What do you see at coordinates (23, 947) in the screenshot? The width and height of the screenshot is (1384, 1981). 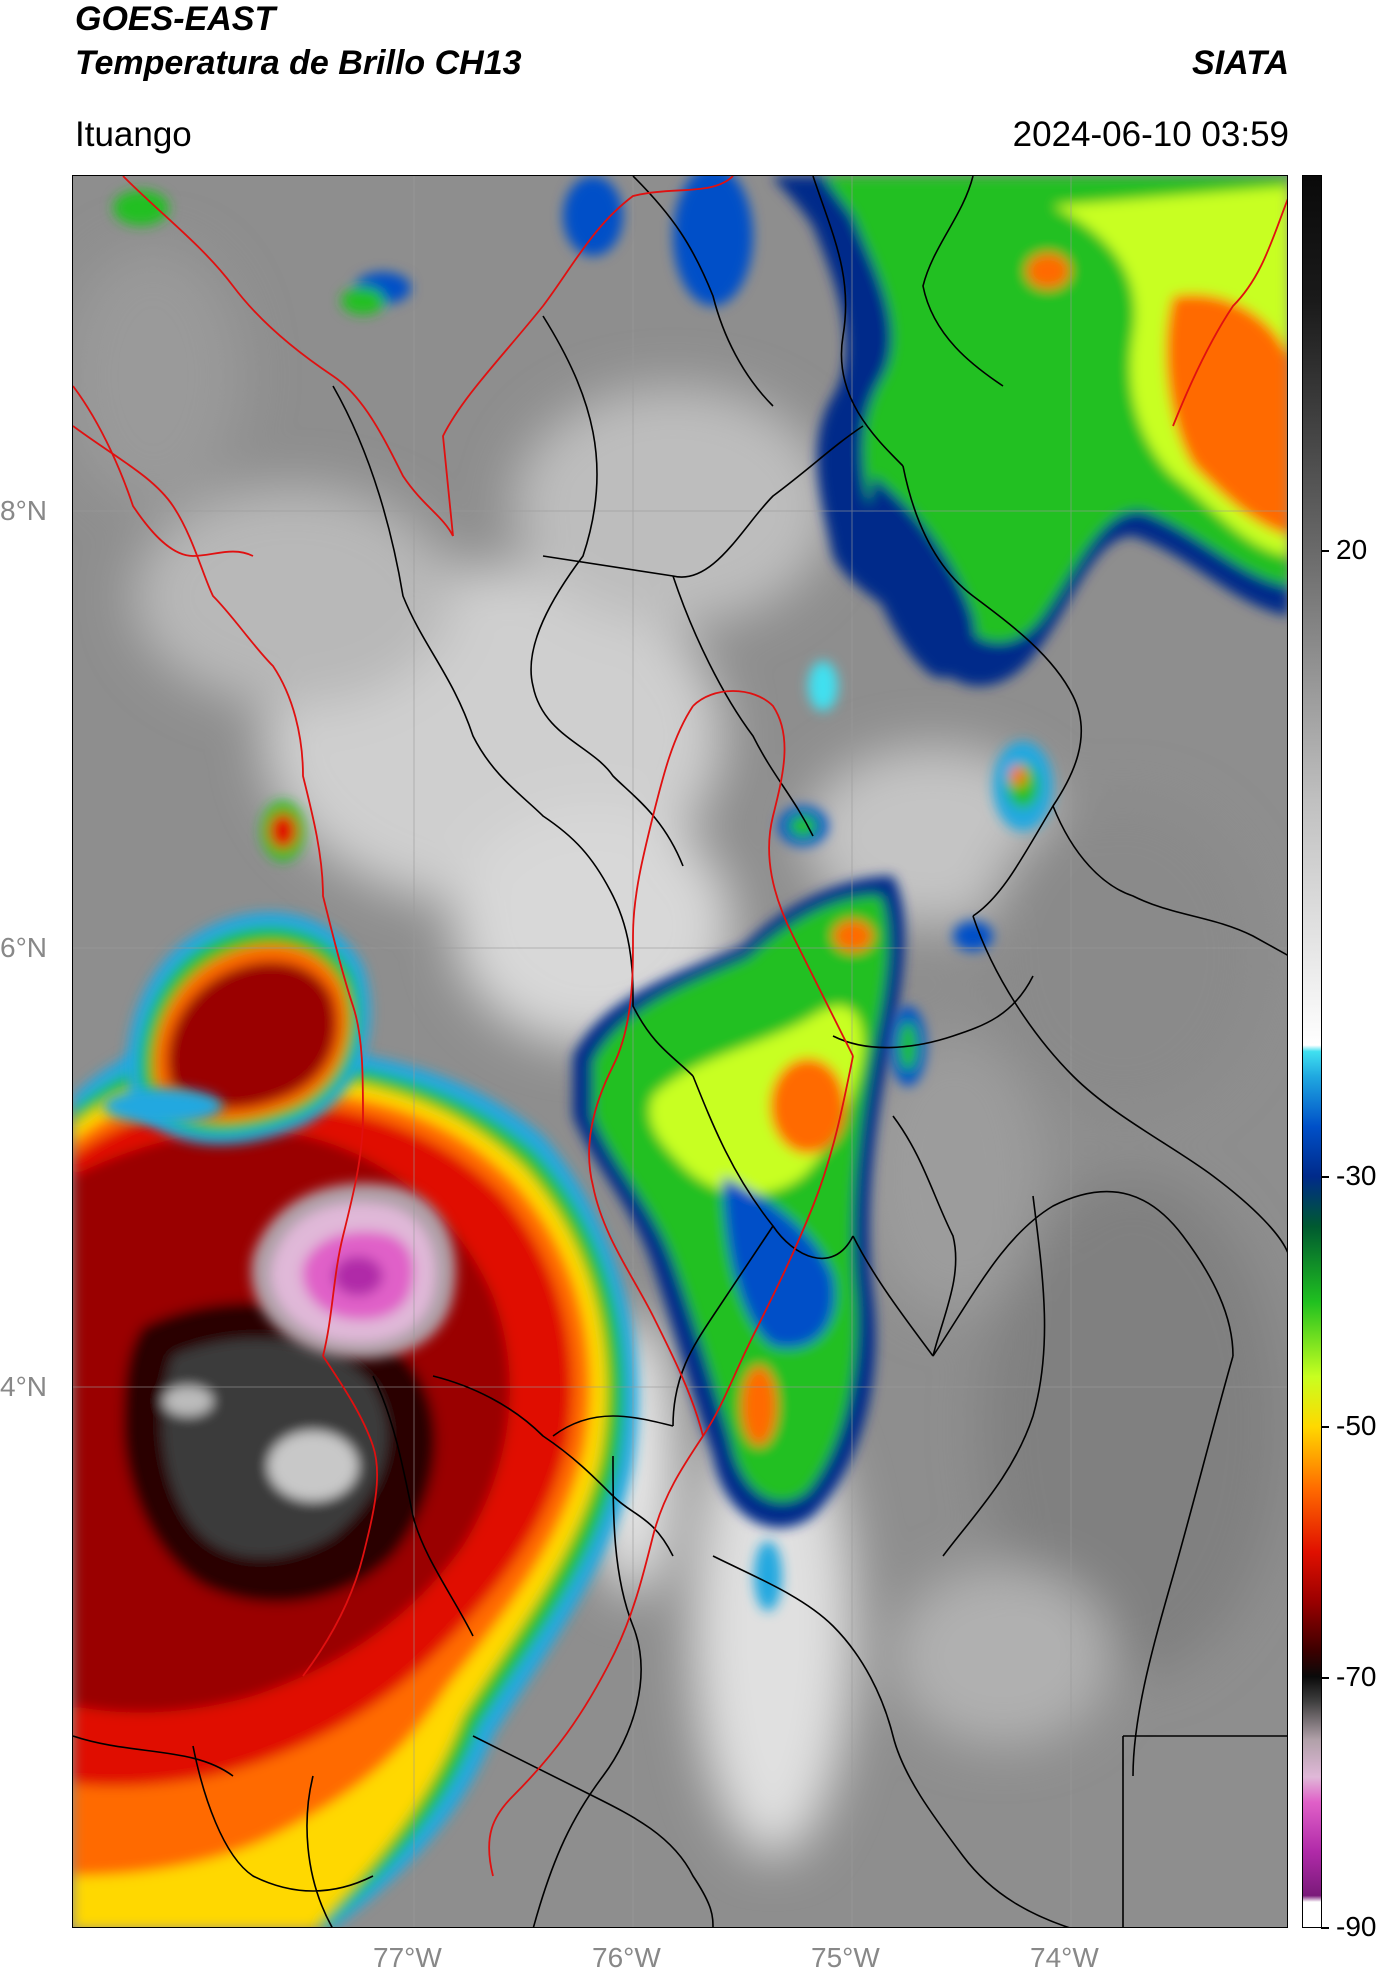 I see `lat-label-6n: 6°N` at bounding box center [23, 947].